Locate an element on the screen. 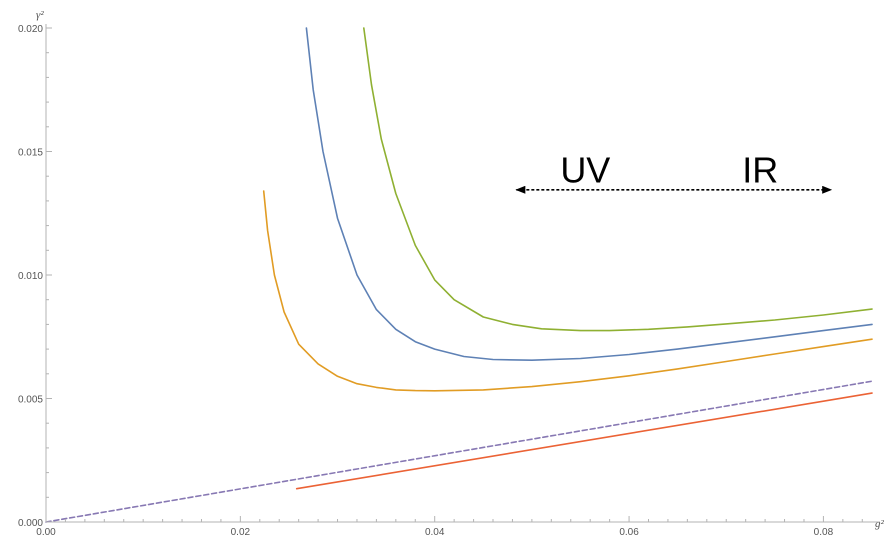  y-tick-label: 0.015 is located at coordinates (30, 153).